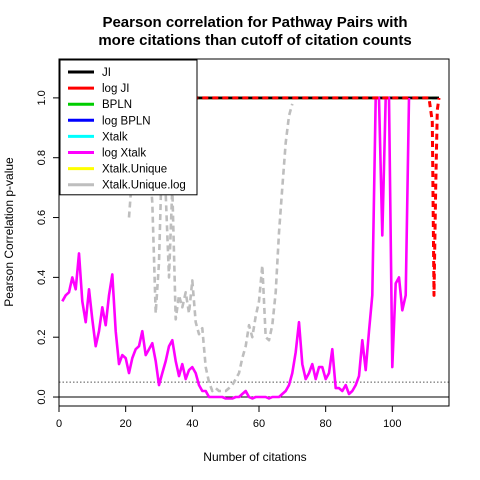 The width and height of the screenshot is (480, 480). What do you see at coordinates (126, 121) in the screenshot?
I see `legend-label-log-bpln: log BPLN` at bounding box center [126, 121].